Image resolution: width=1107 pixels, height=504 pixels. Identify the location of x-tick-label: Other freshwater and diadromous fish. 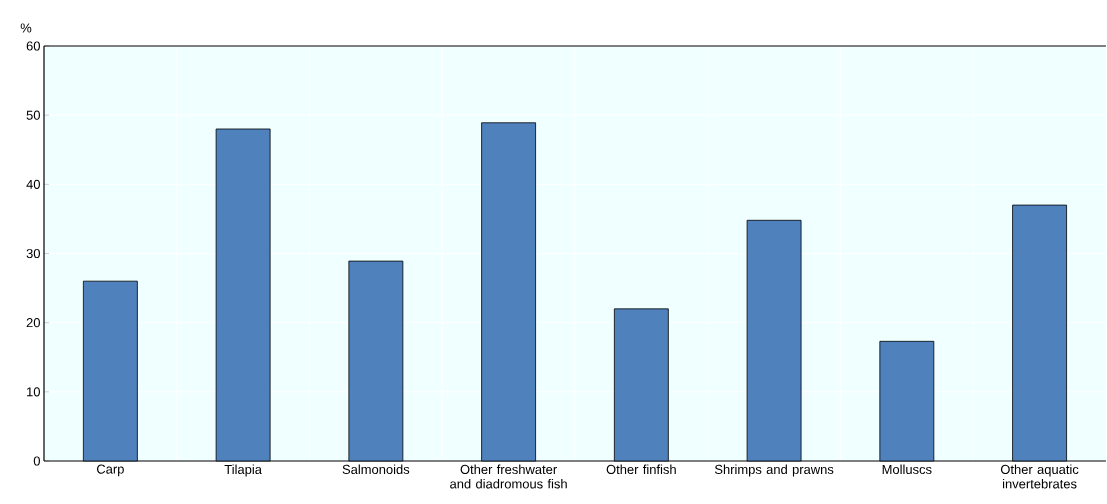
(508, 476).